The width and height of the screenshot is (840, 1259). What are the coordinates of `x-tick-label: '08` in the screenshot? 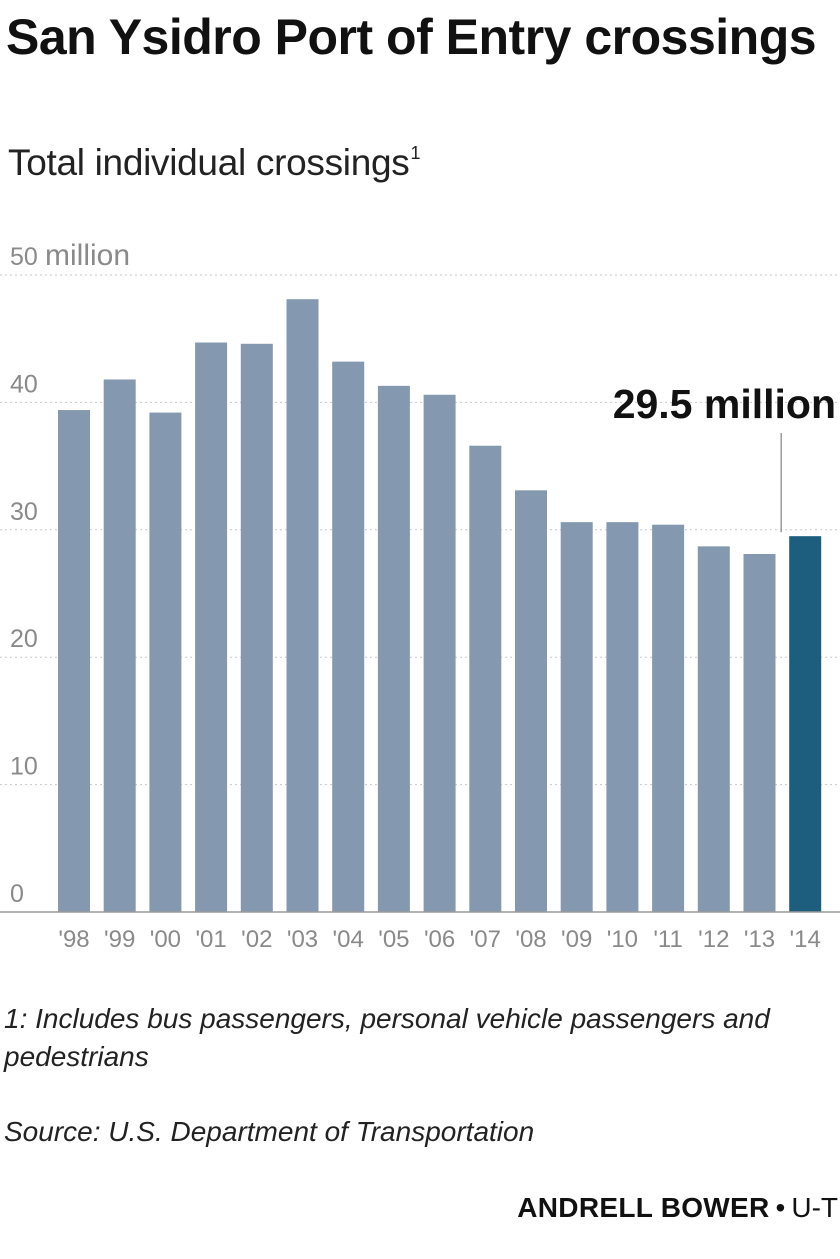 It's located at (530, 939).